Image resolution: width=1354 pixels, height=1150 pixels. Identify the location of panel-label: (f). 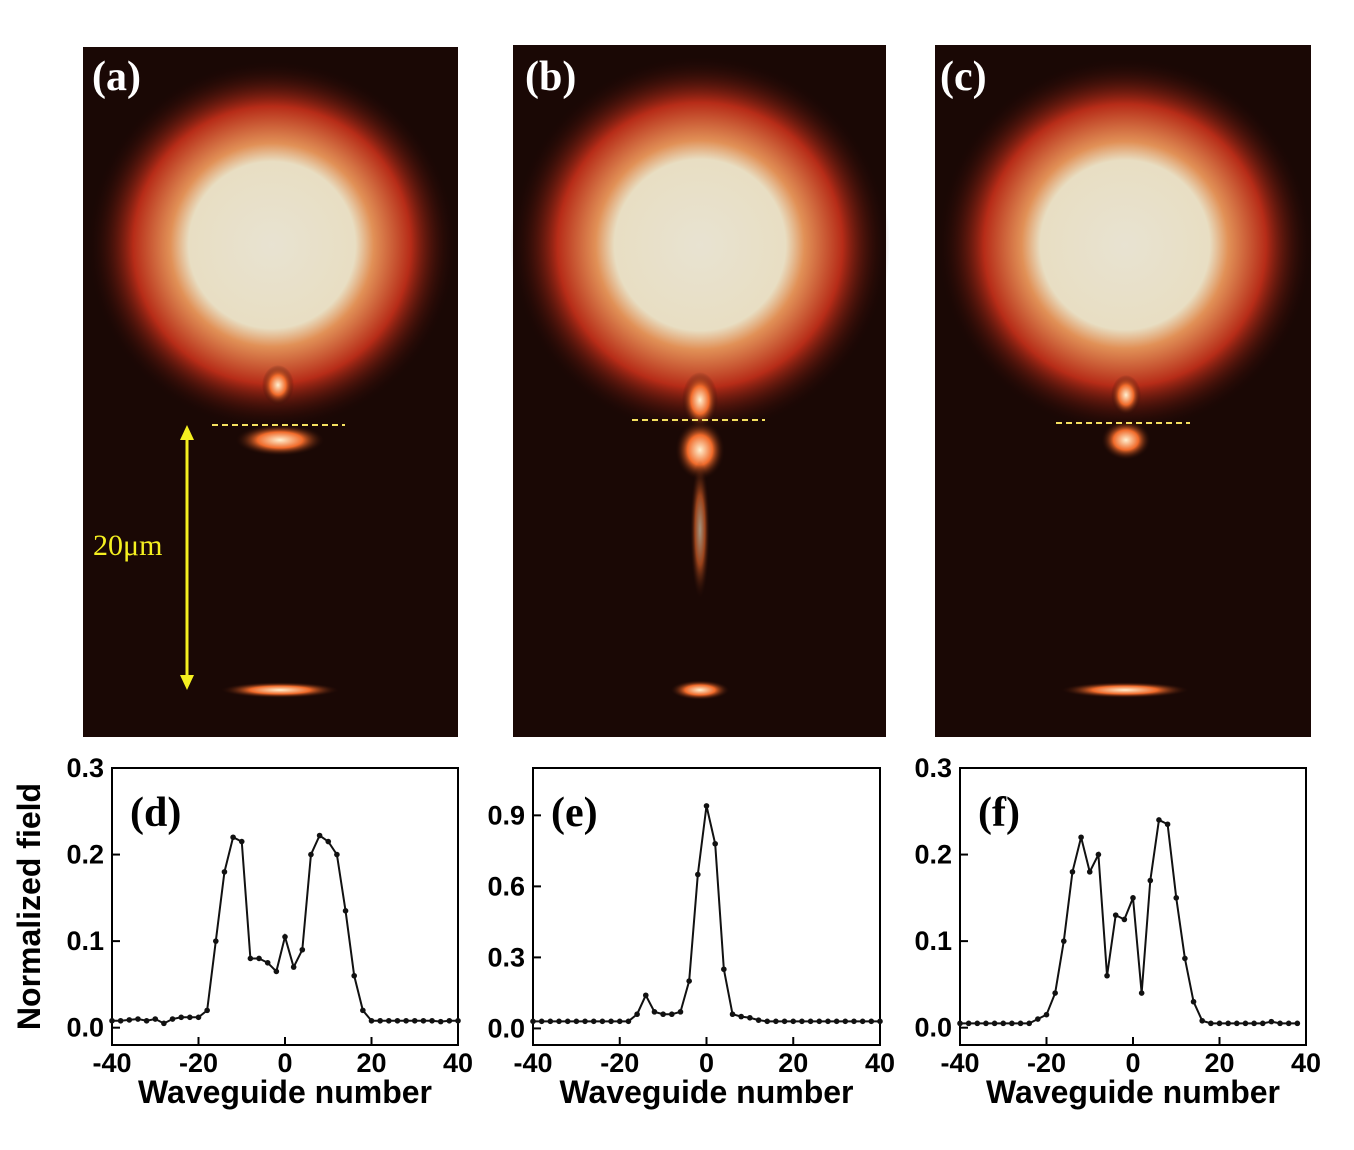
(999, 813).